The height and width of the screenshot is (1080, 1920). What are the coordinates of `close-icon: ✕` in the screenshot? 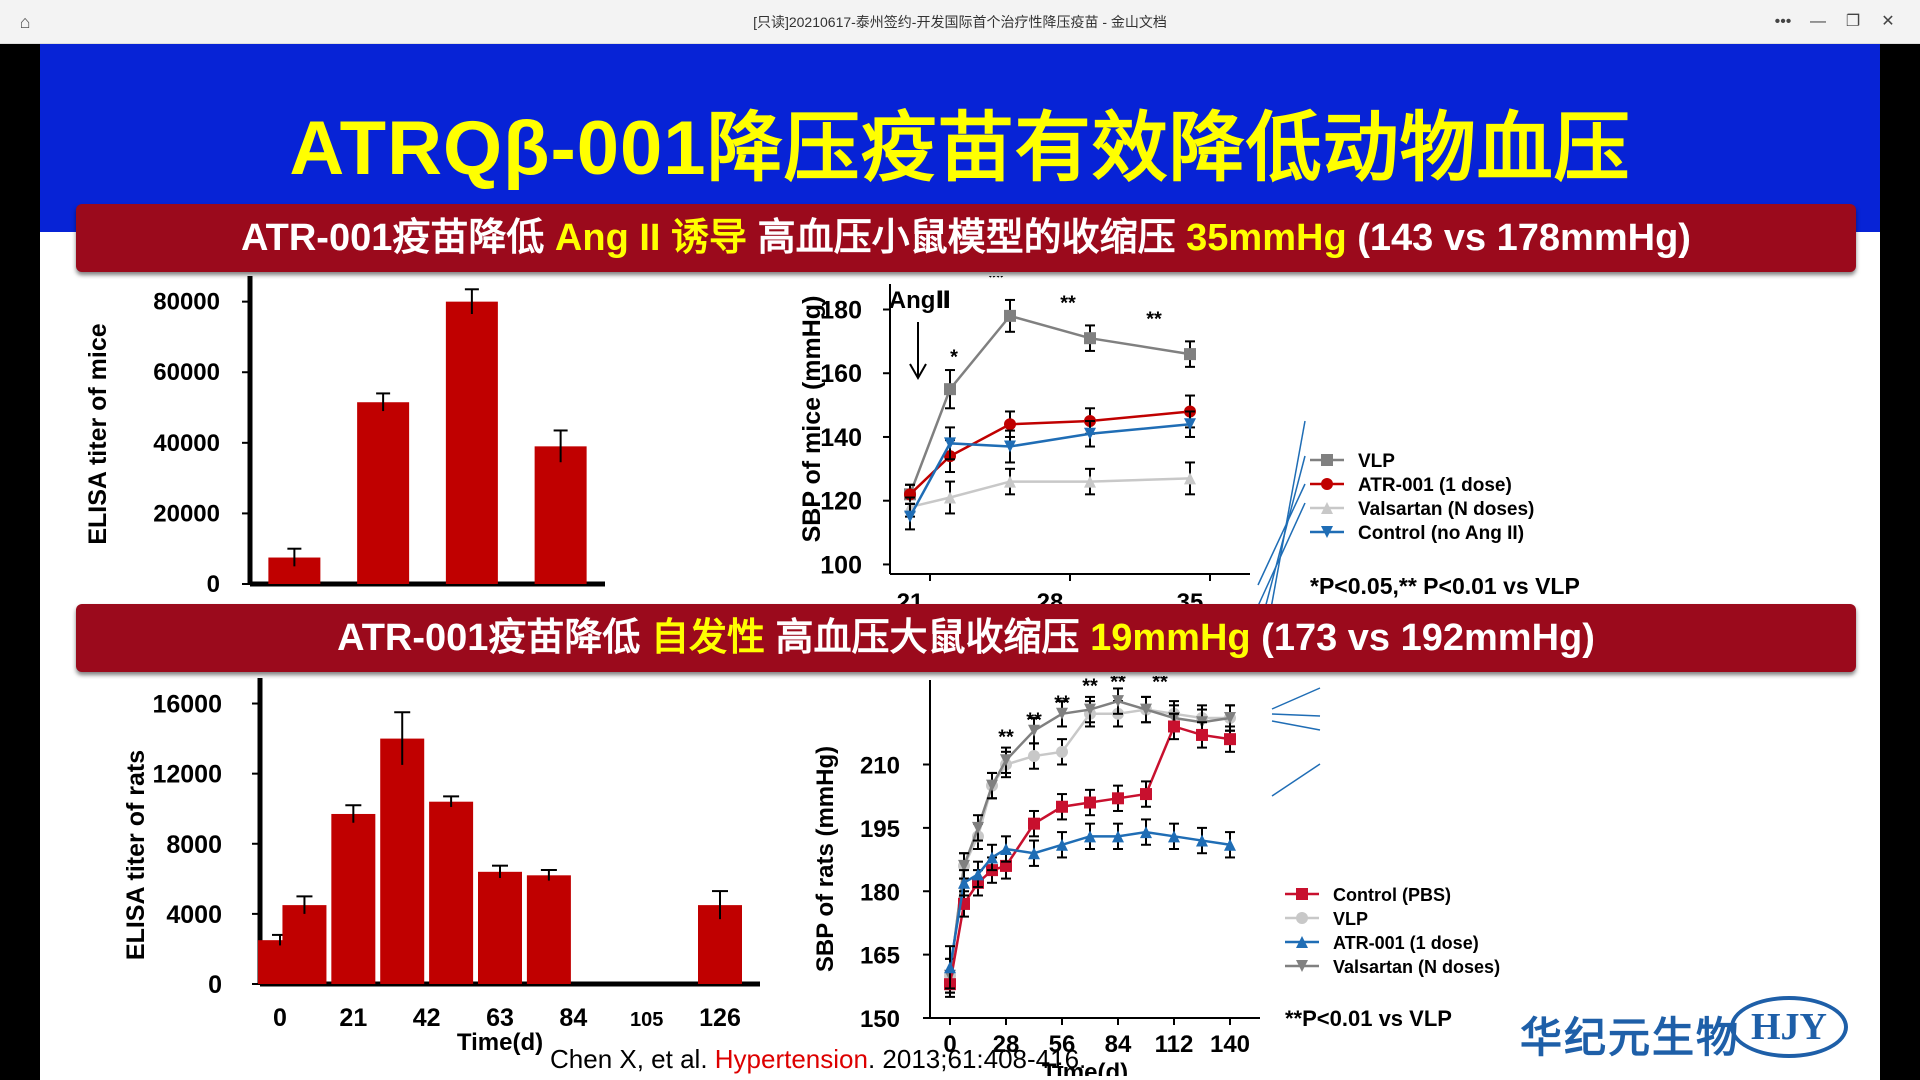 It's located at (1888, 21).